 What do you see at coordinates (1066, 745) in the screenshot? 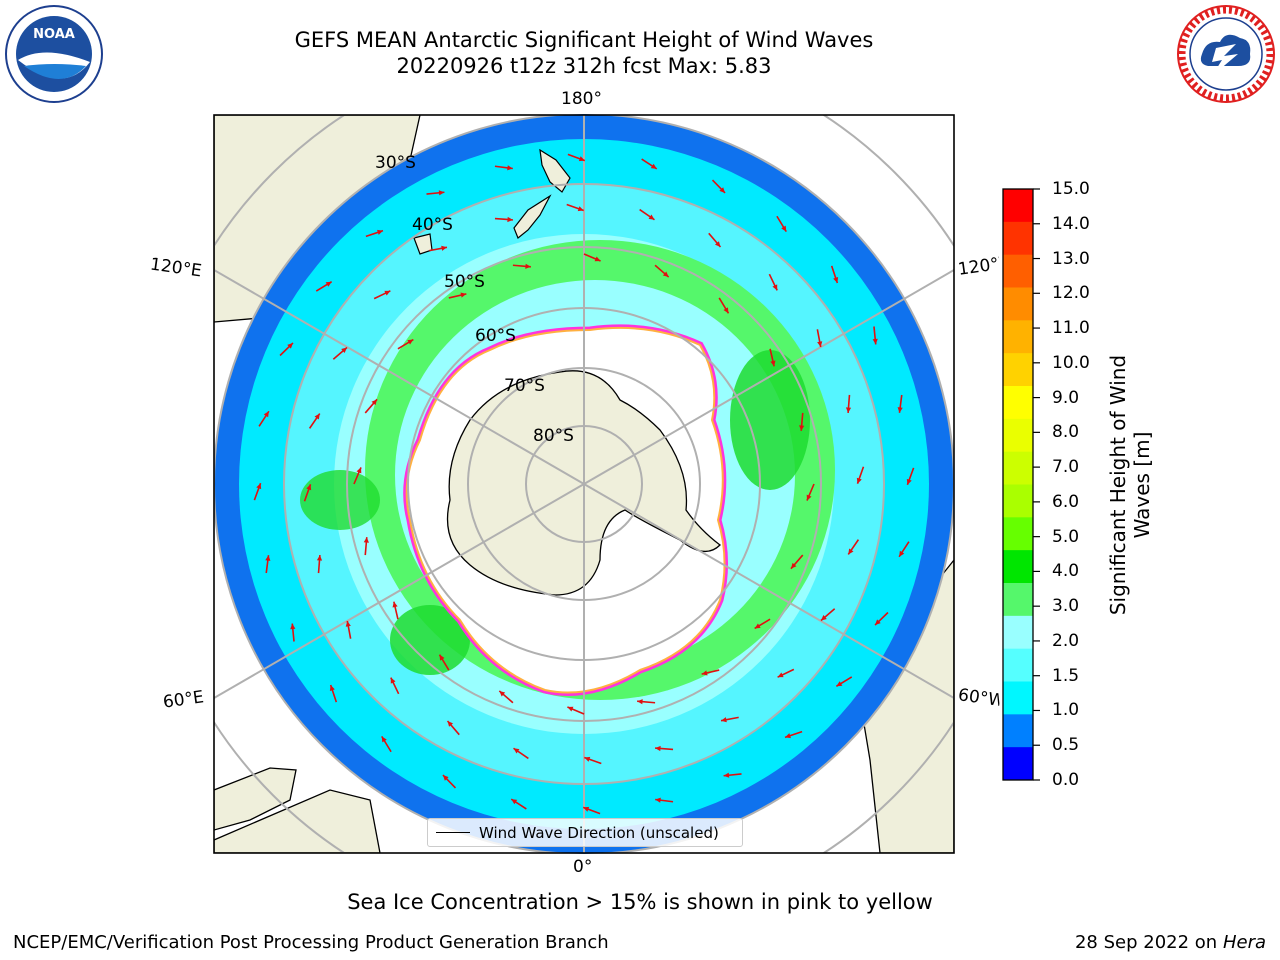
I see `colorbar-tick-label: 0.5` at bounding box center [1066, 745].